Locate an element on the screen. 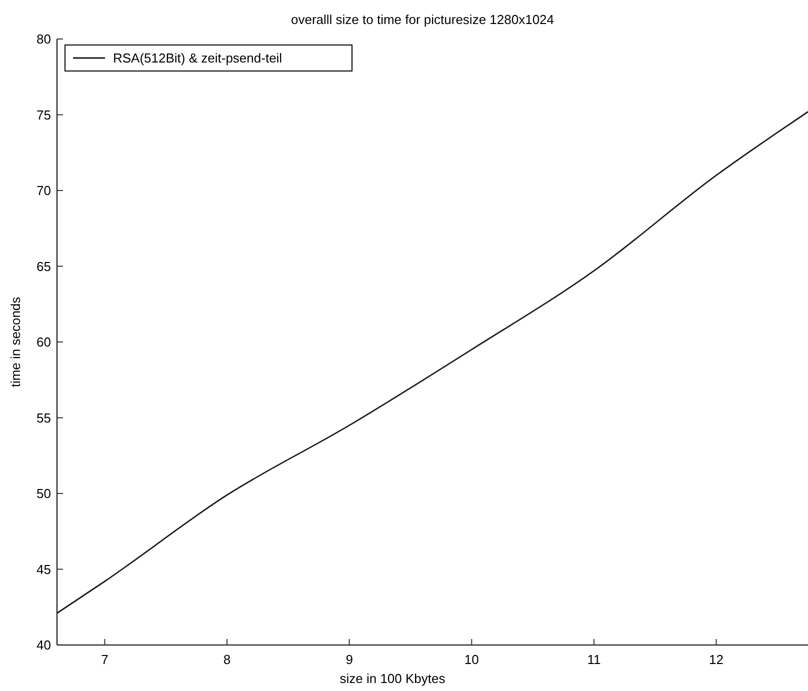 The width and height of the screenshot is (808, 691). y-tick-label: 70 is located at coordinates (43, 190).